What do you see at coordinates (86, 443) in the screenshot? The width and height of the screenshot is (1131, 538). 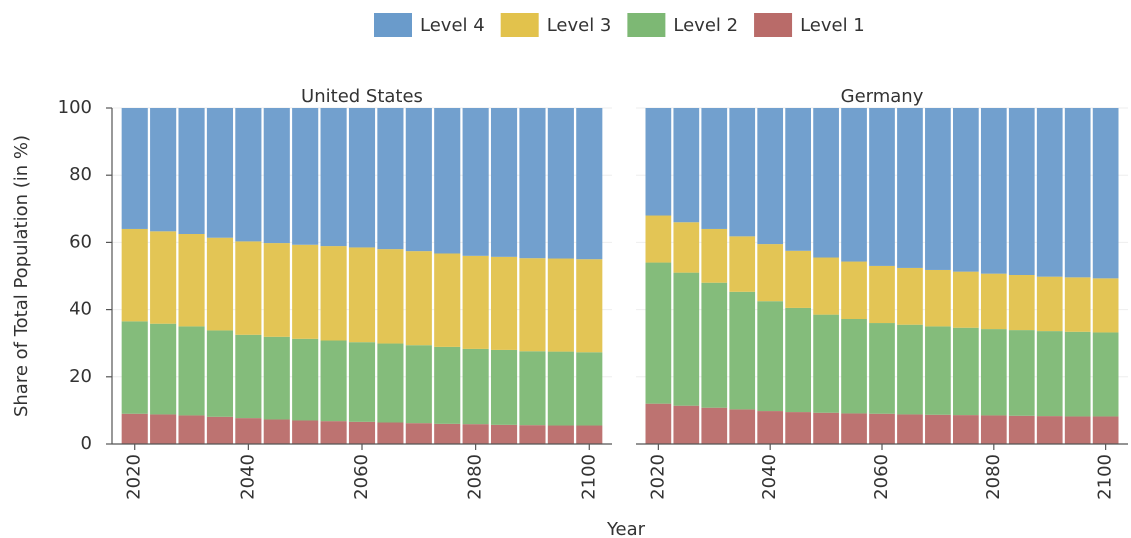 I see `y-tick-label: 0` at bounding box center [86, 443].